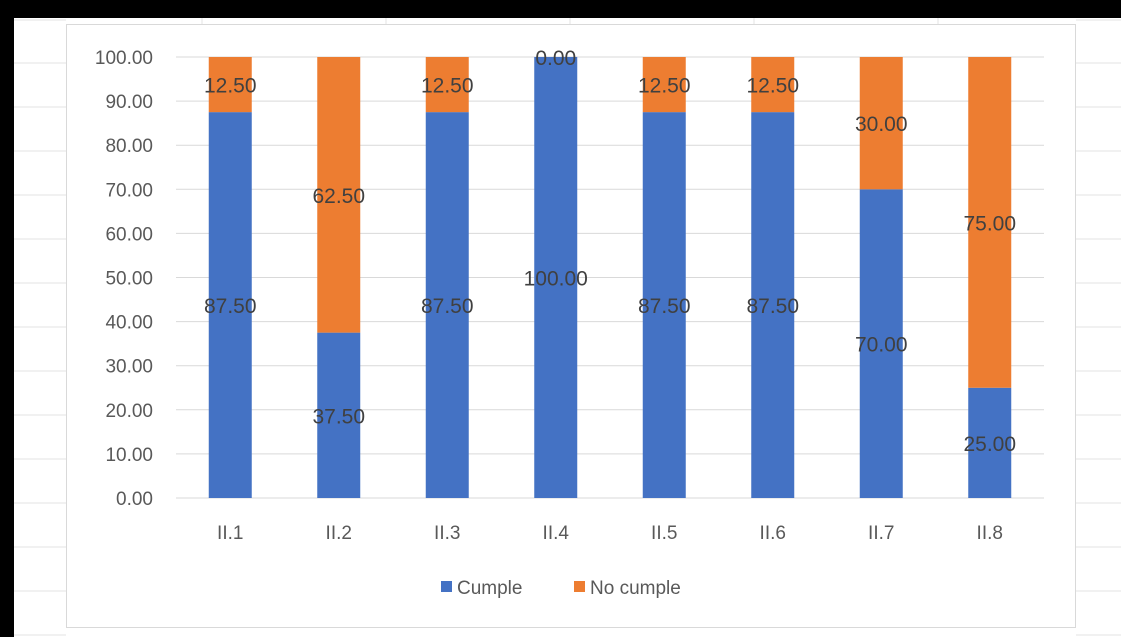 The image size is (1121, 637). I want to click on y-tick-label: 60.00, so click(129, 234).